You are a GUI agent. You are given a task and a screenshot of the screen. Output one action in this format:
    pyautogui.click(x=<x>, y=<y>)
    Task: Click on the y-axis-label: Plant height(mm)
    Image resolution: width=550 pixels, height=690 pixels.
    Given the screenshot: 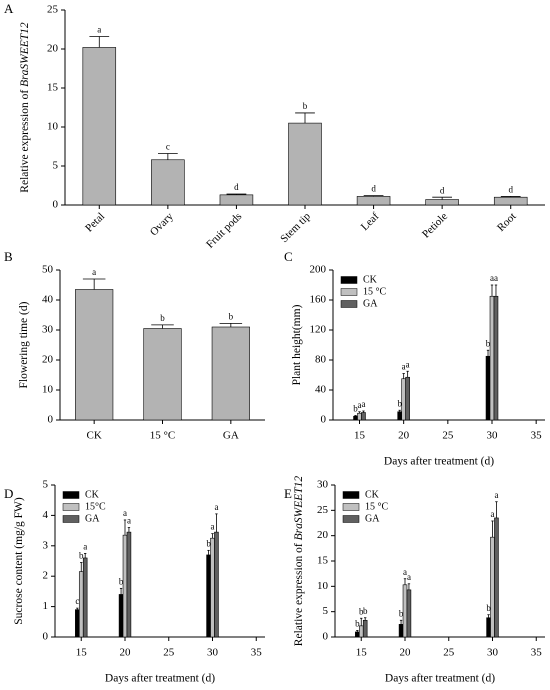 What is the action you would take?
    pyautogui.click(x=297, y=344)
    